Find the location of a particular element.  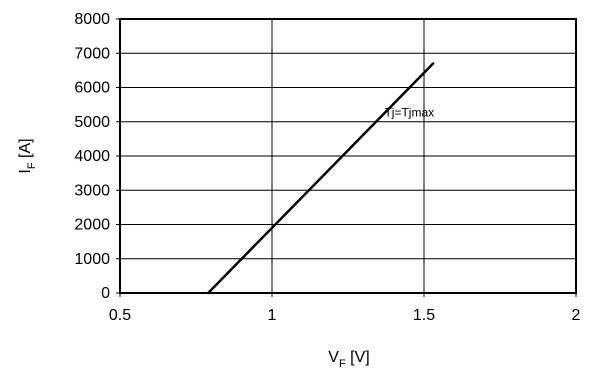

y-tick-label: 3000 is located at coordinates (92, 190).